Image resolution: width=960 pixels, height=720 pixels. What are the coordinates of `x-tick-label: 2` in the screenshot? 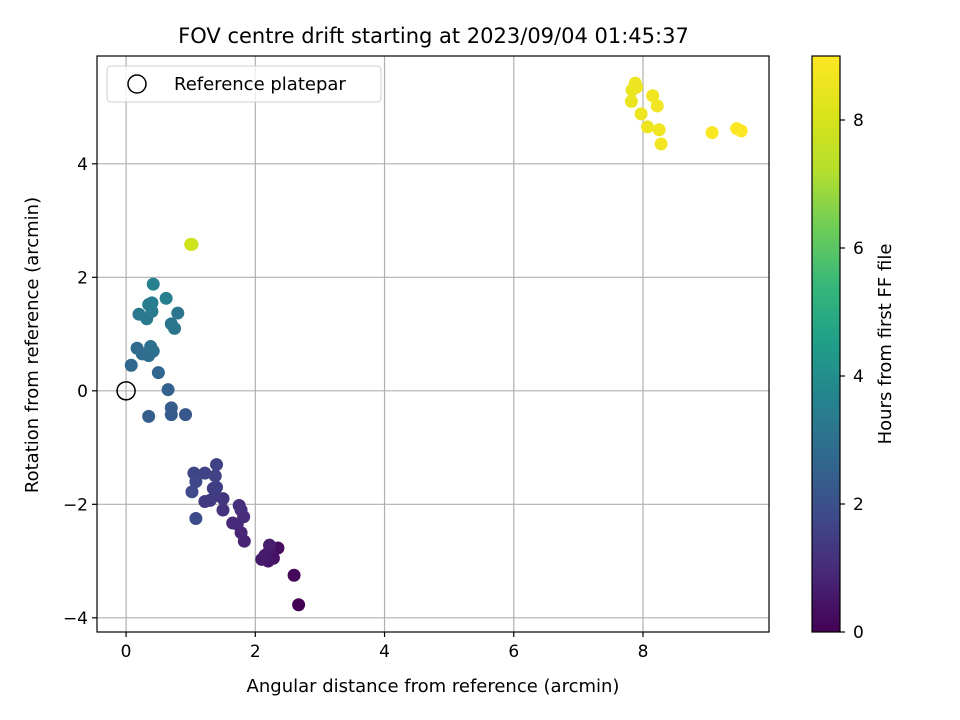 It's located at (255, 652).